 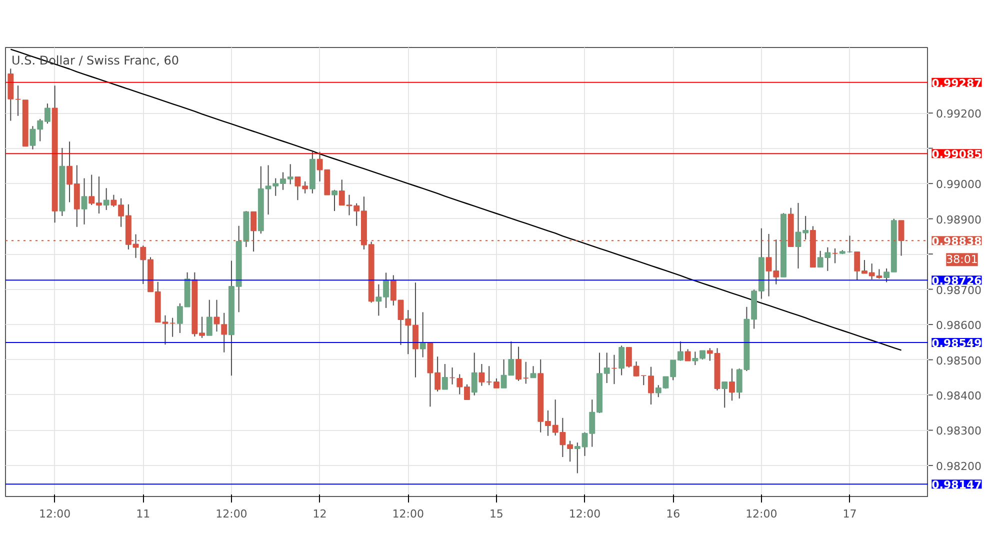 I want to click on y-tick-label: 0.99200, so click(x=959, y=114).